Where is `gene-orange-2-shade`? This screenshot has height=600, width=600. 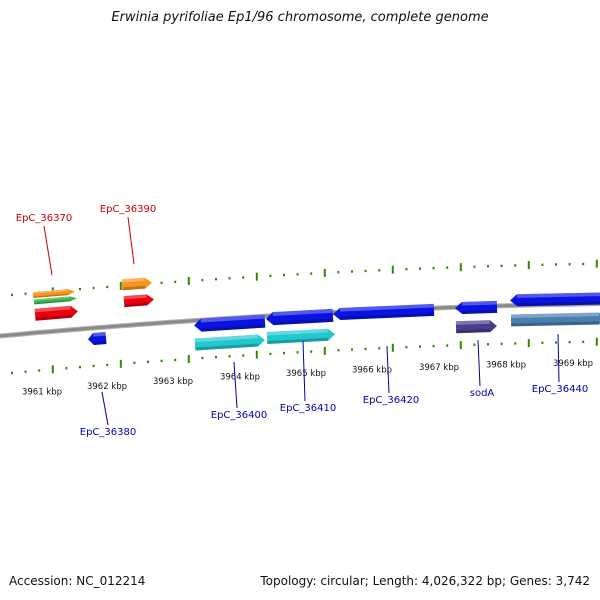
gene-orange-2-shade is located at coordinates (134, 288).